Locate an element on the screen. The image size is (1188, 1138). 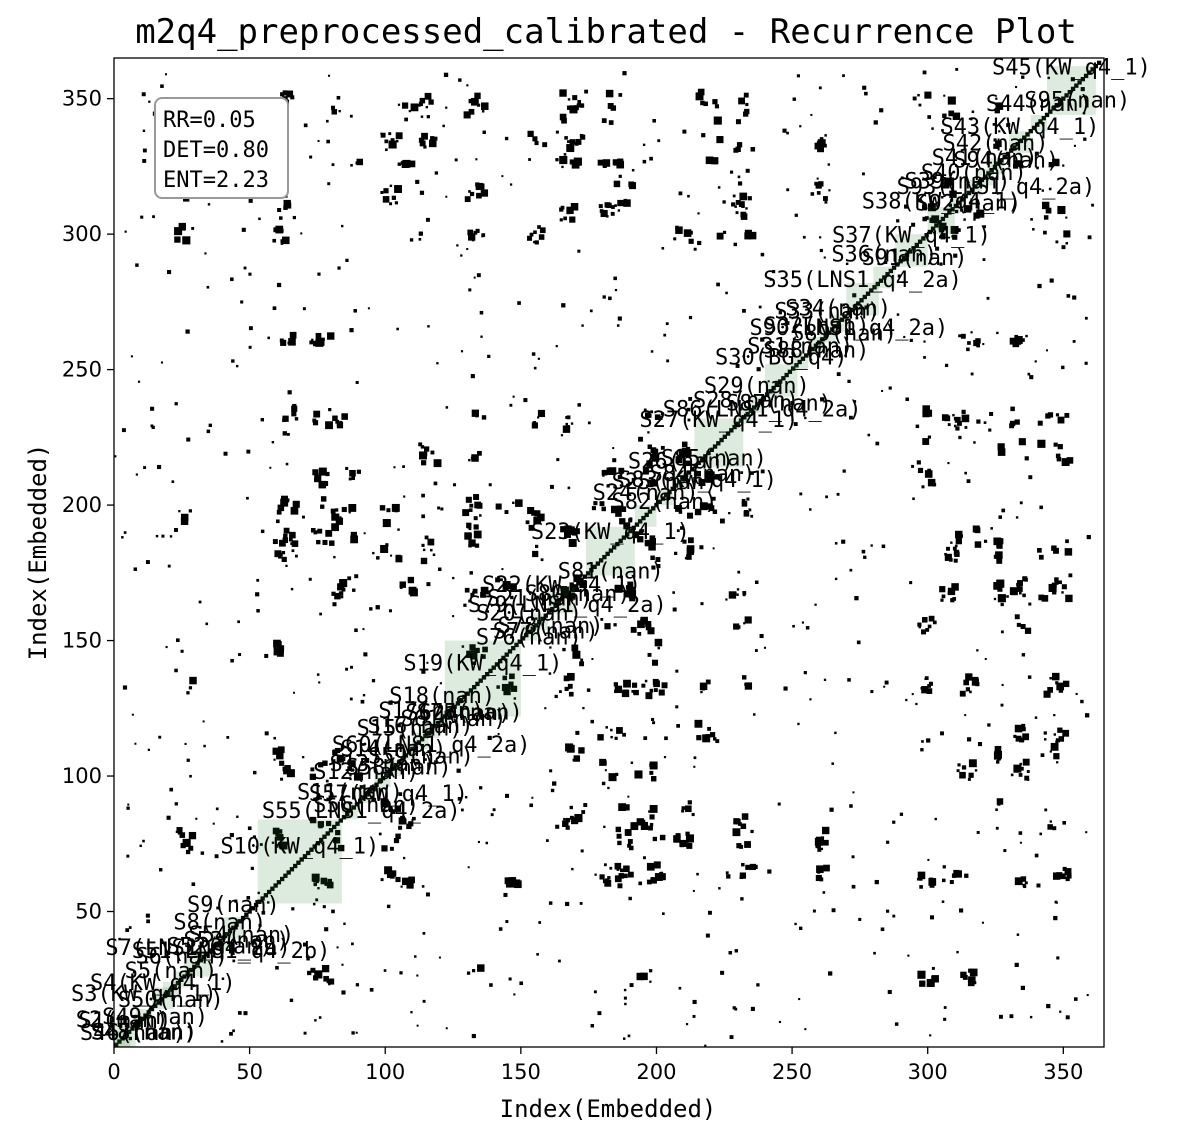
y-tick-label: 200 is located at coordinates (82, 505).